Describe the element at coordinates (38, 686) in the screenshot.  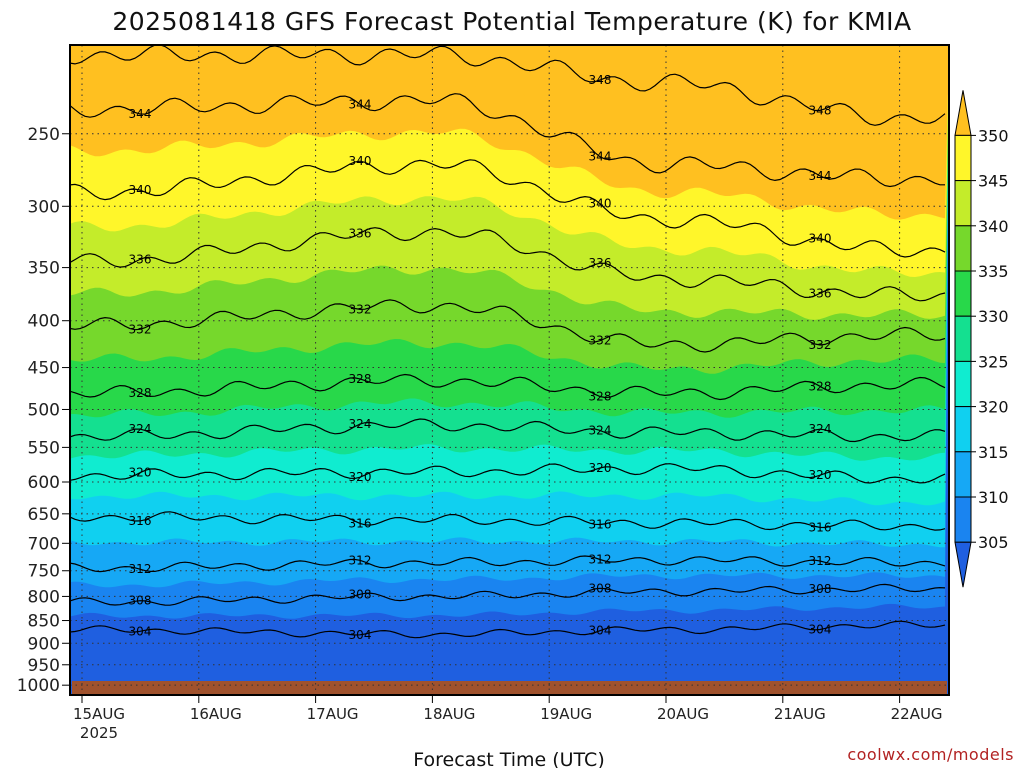
I see `y-tick-label-1000: 1000` at that location.